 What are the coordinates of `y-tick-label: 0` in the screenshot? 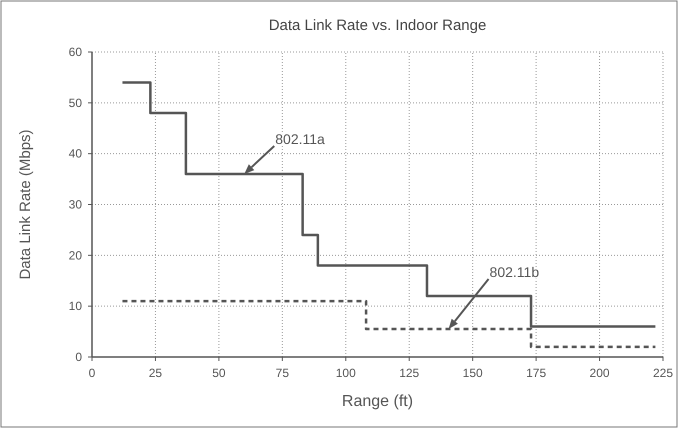 It's located at (78, 357).